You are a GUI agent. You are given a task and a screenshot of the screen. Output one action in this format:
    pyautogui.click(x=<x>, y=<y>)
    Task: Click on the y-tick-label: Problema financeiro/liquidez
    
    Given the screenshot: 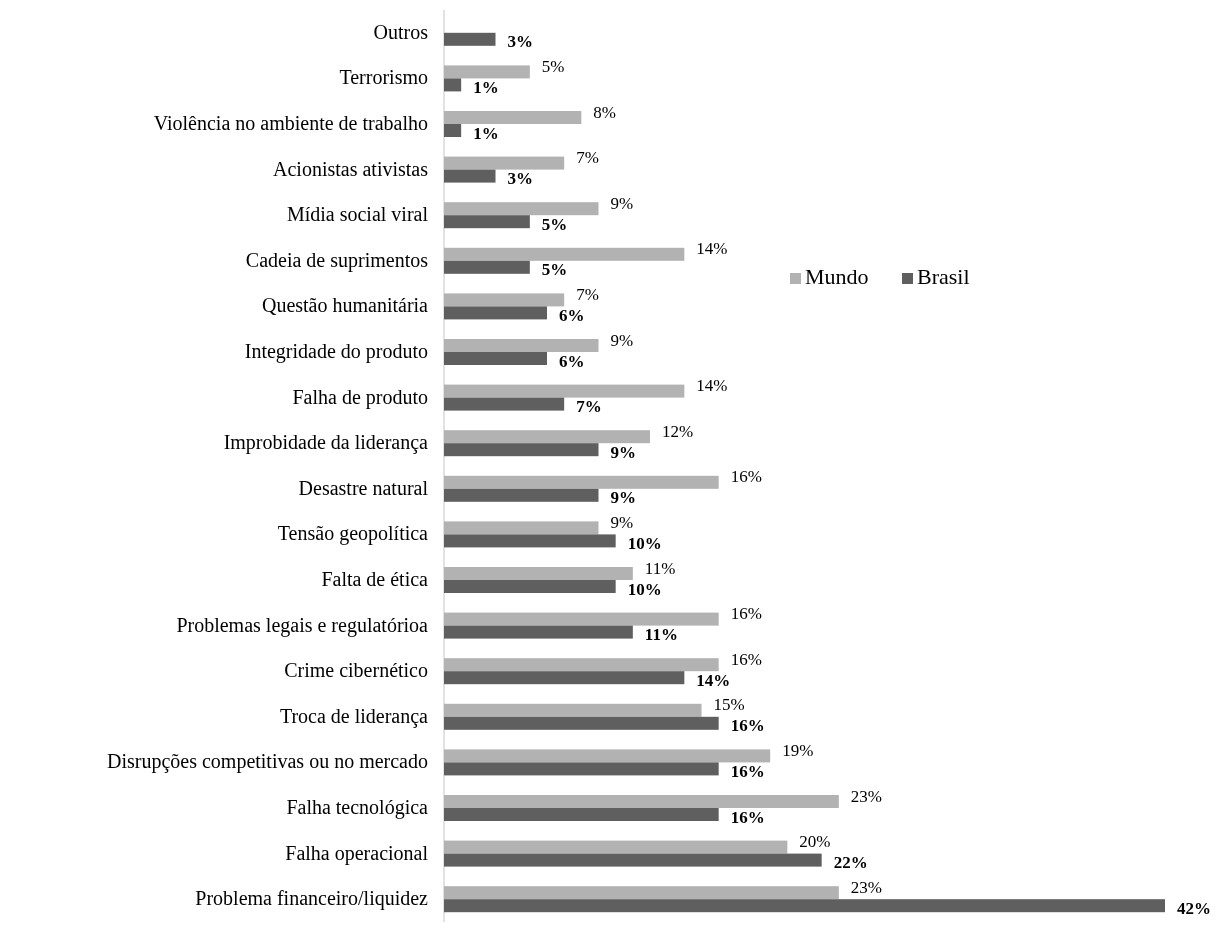 What is the action you would take?
    pyautogui.click(x=312, y=899)
    